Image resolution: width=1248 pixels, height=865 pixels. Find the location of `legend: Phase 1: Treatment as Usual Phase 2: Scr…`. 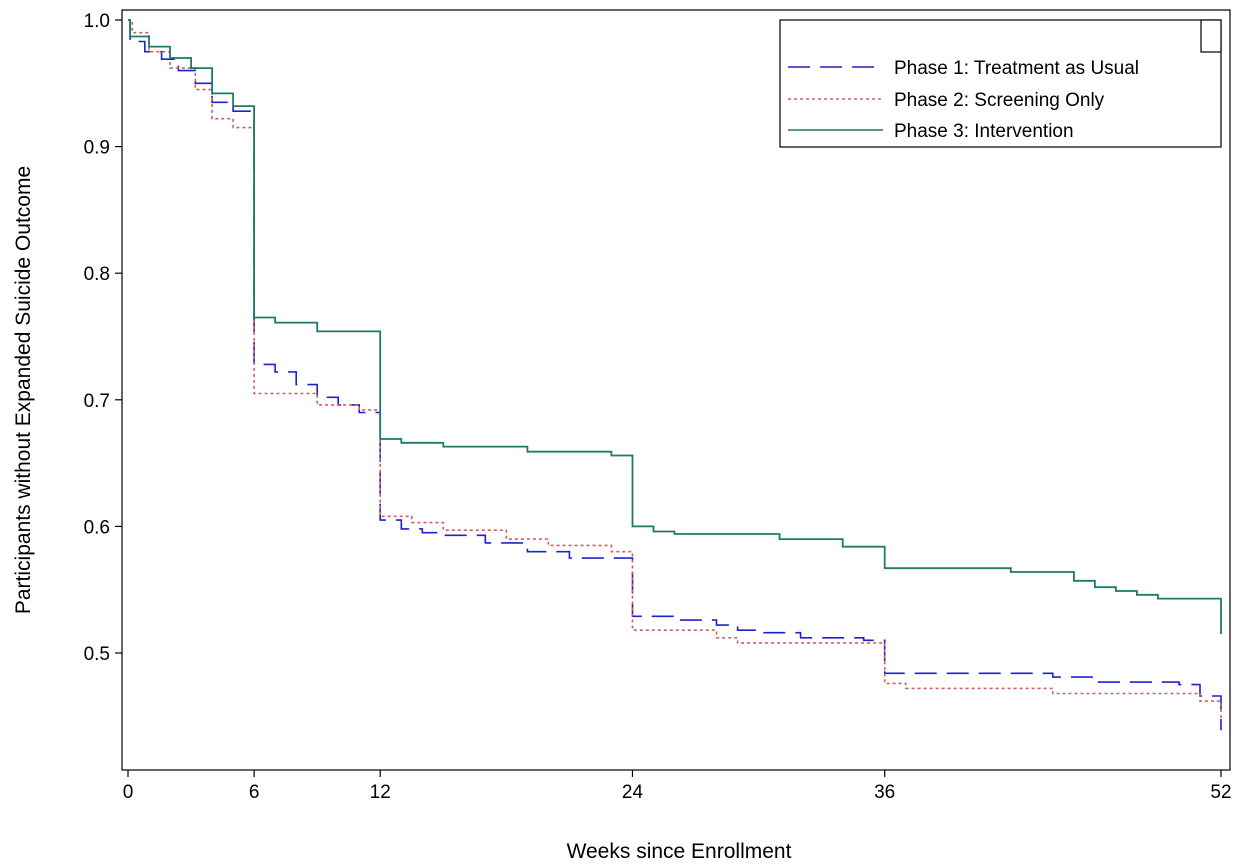

legend: Phase 1: Treatment as Usual Phase 2: Scr… is located at coordinates (1000, 83).